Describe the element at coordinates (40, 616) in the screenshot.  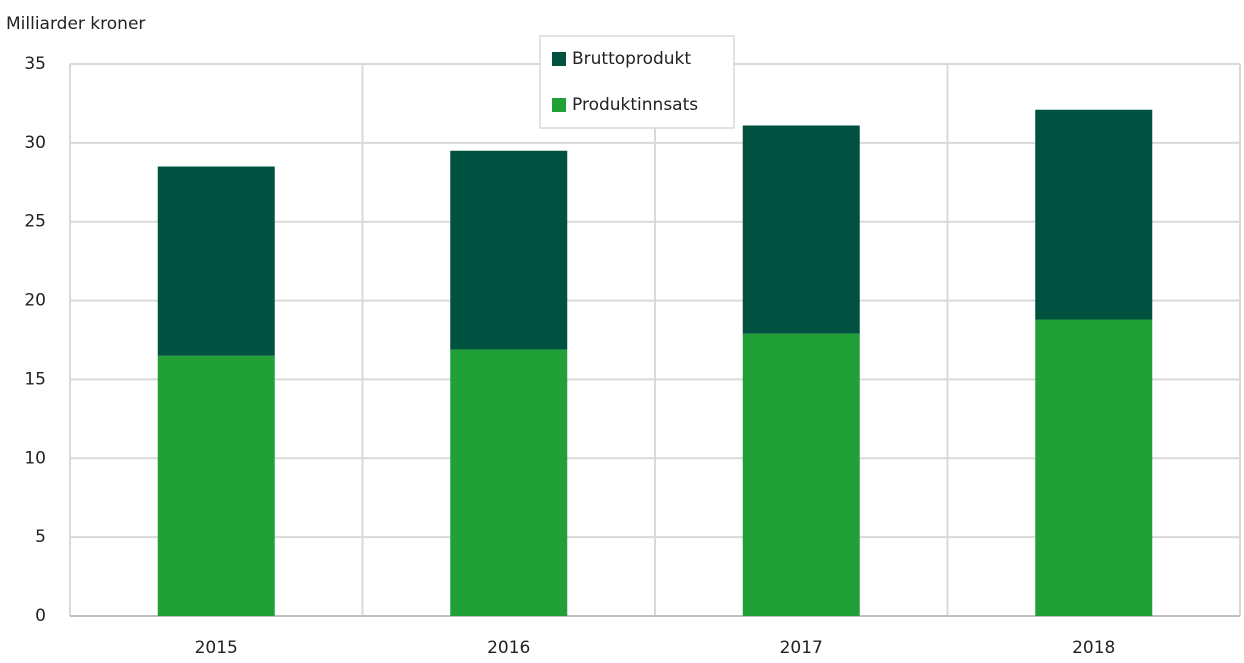
I see `y-tick-label: 0` at that location.